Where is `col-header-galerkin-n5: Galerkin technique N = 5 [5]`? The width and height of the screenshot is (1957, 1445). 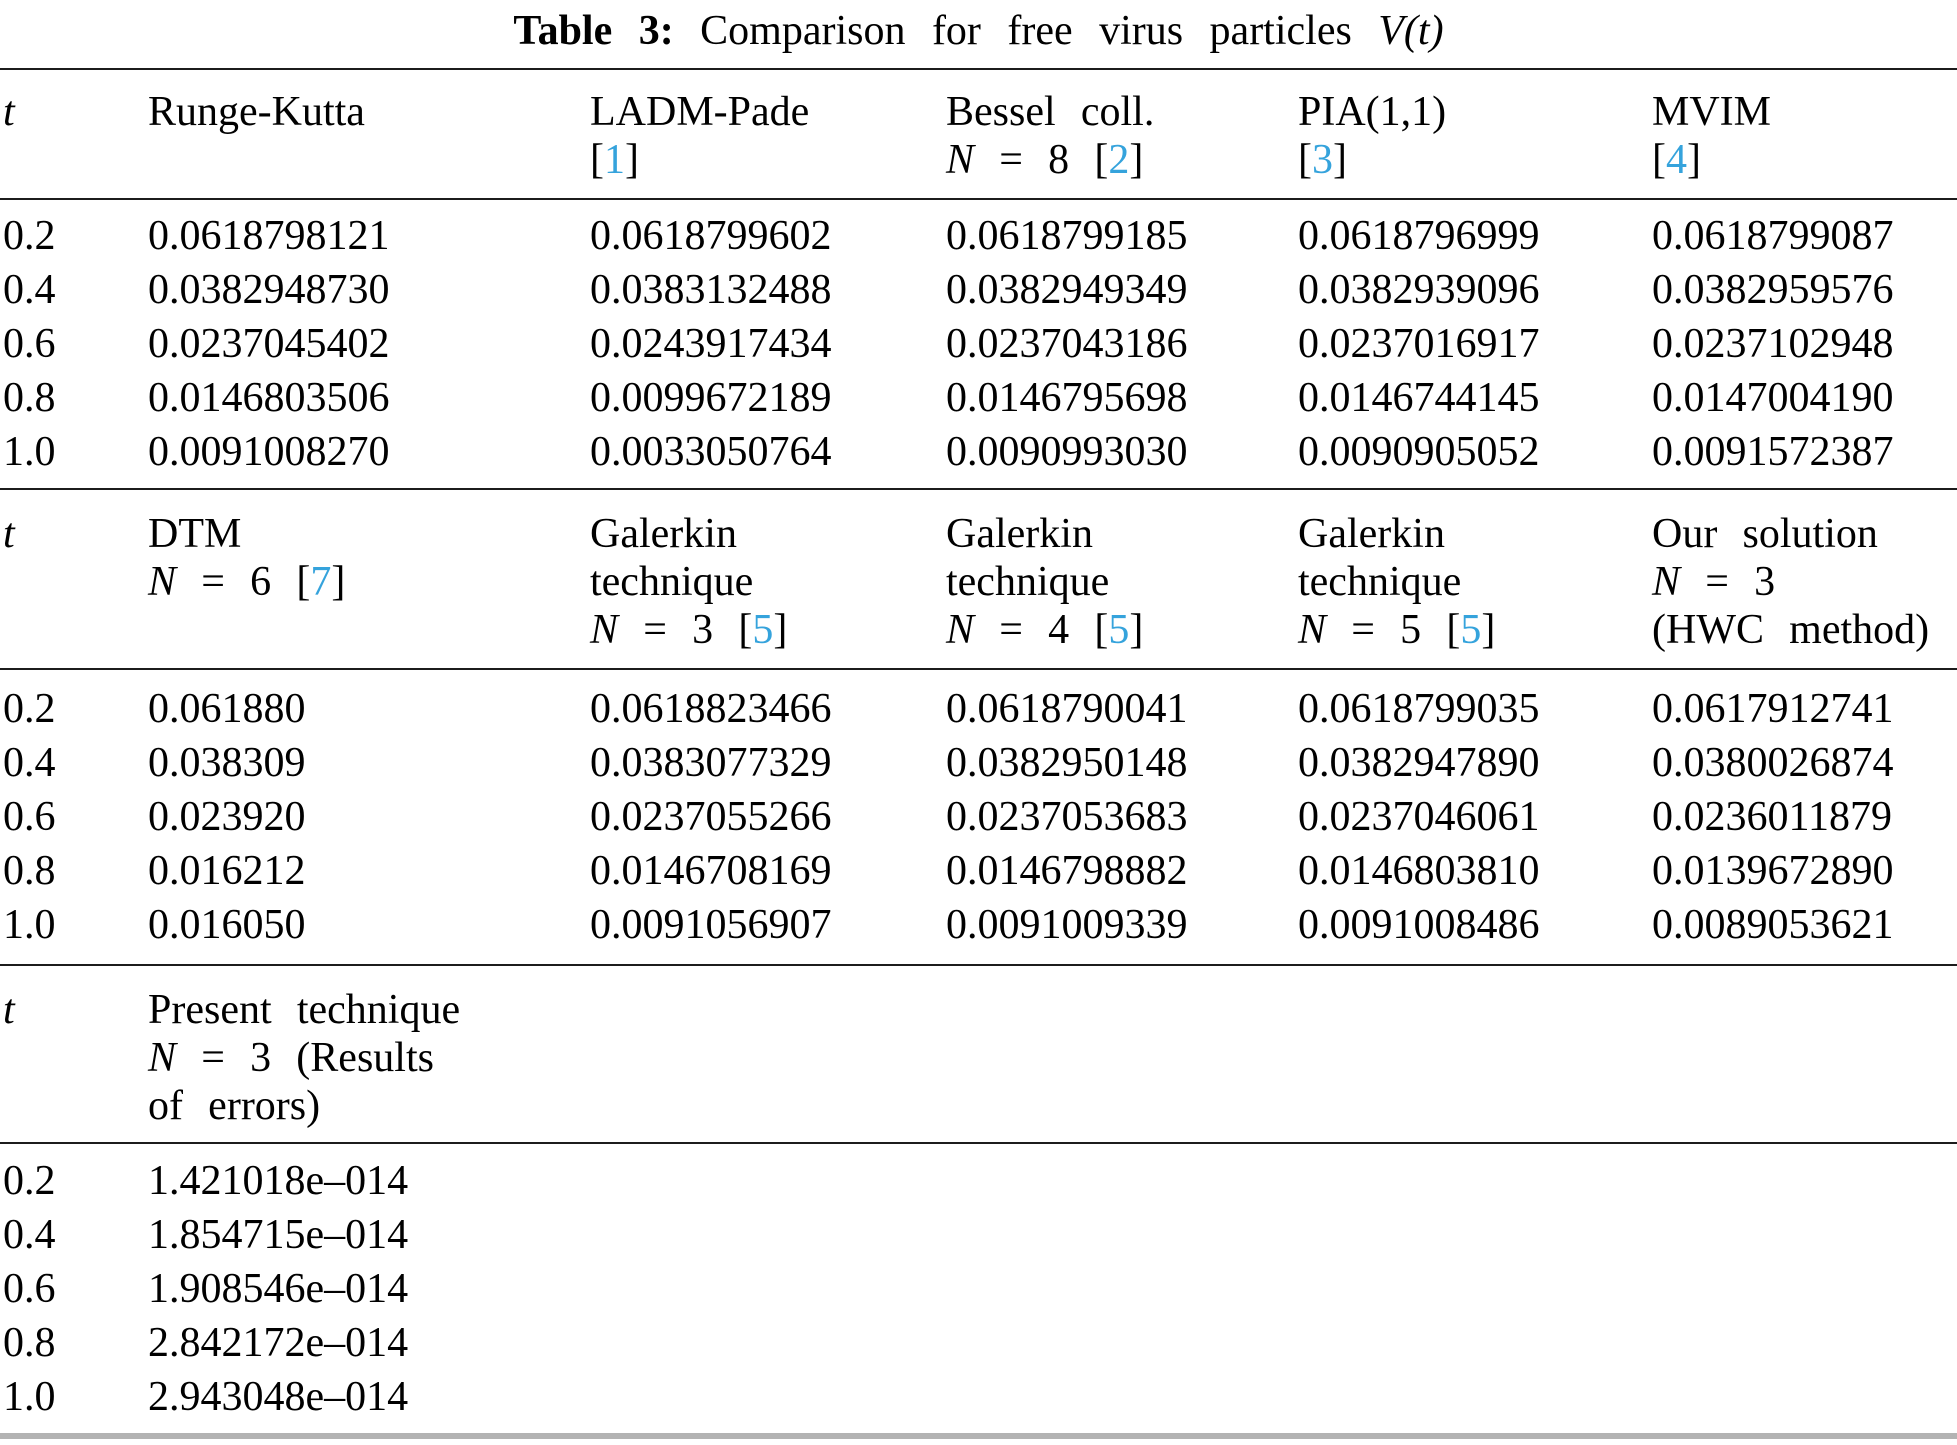 col-header-galerkin-n5: Galerkin technique N = 5 [5] is located at coordinates (1475, 582).